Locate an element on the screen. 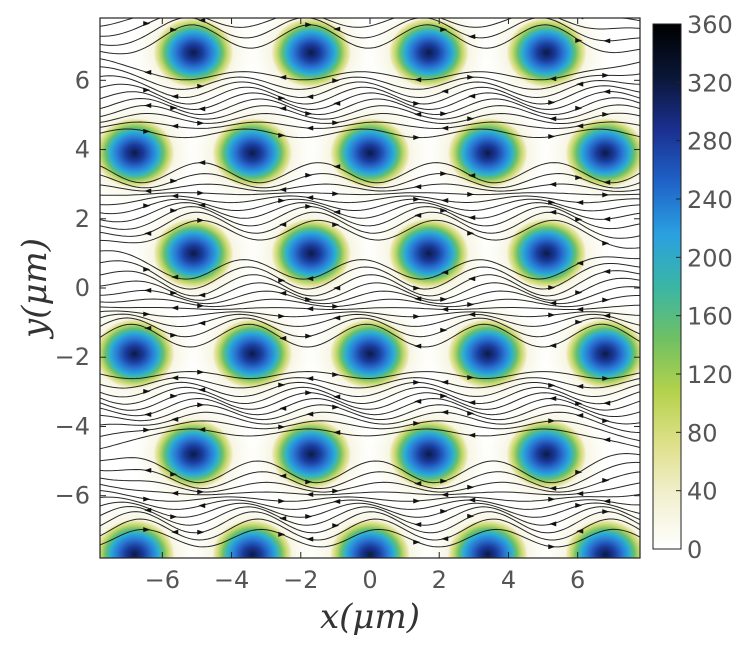  y-tick-label: −6 is located at coordinates (72, 496).